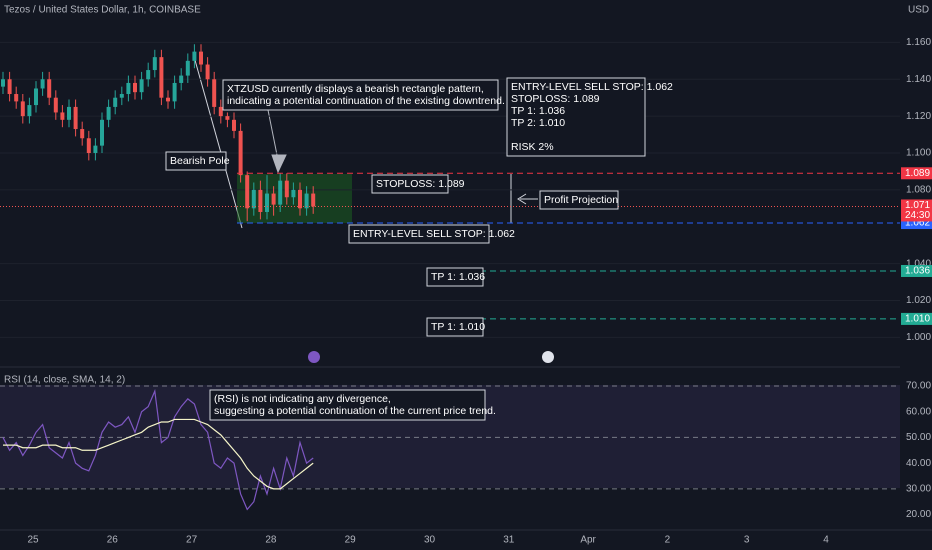 This screenshot has height=550, width=932. What do you see at coordinates (434, 234) in the screenshot?
I see `level-note-text: ENTRY-LEVEL SELL STOP: 1.062` at bounding box center [434, 234].